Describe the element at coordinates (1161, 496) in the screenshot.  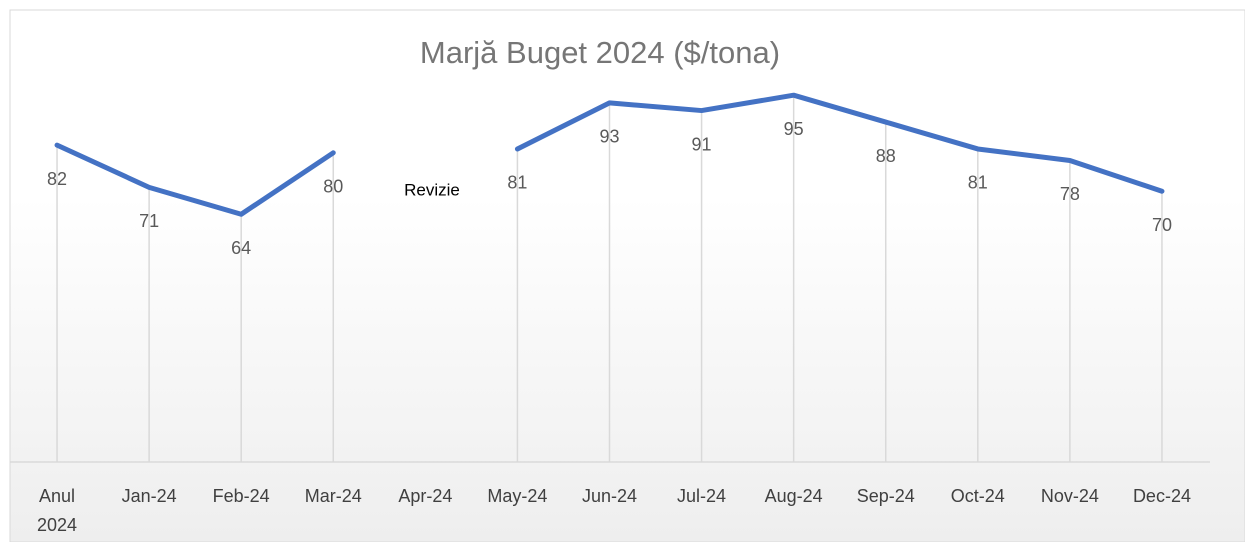
I see `x-tick-label: Dec-24` at that location.